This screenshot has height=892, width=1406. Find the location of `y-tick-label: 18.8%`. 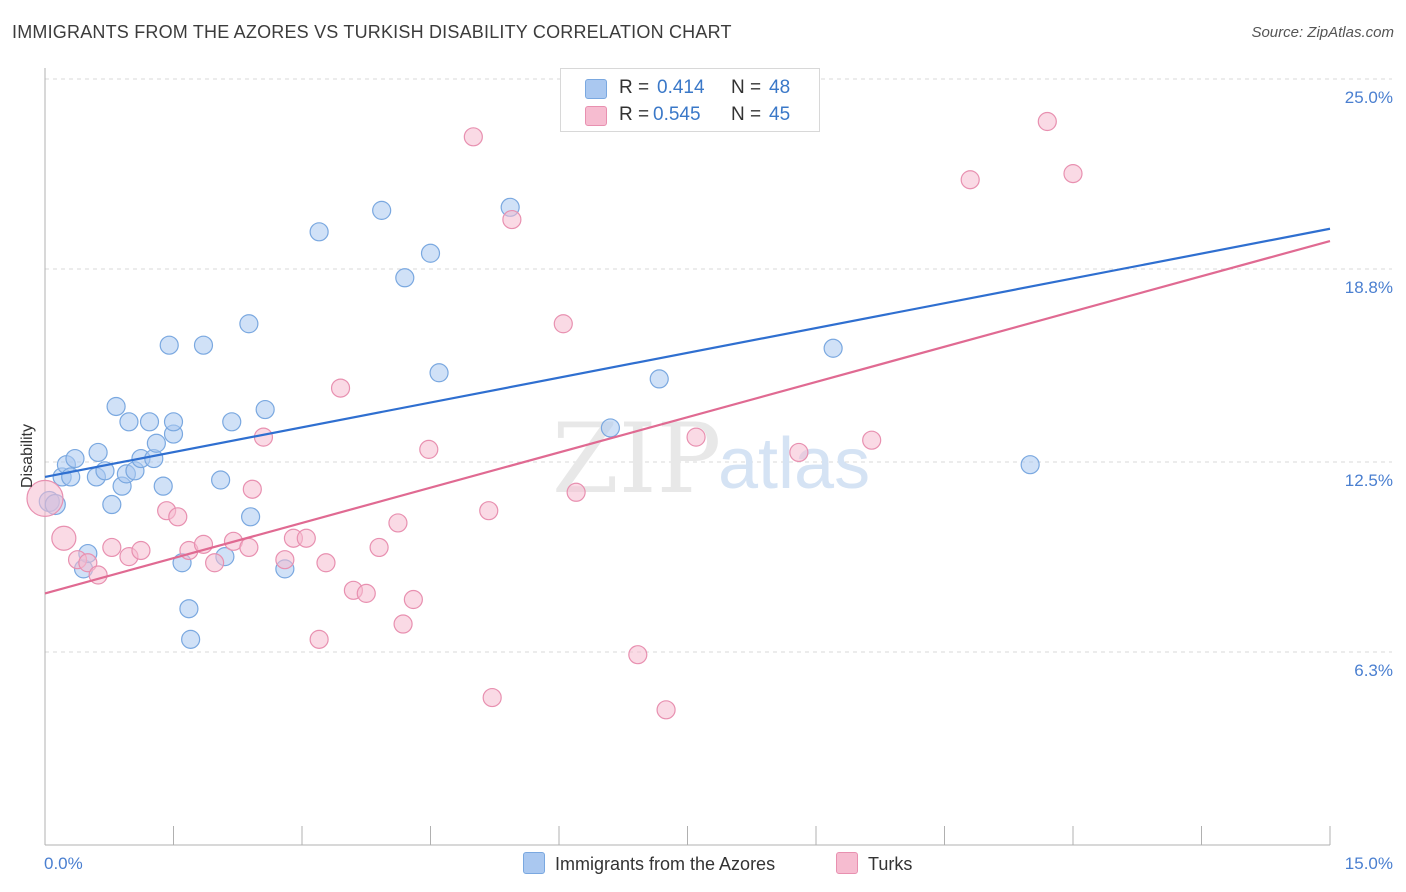

y-tick-label: 18.8% is located at coordinates (1369, 287).